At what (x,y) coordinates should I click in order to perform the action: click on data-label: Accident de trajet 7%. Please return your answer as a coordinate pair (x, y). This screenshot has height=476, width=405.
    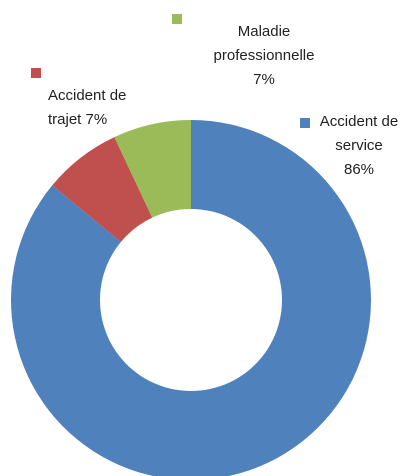
    Looking at the image, I should click on (98, 108).